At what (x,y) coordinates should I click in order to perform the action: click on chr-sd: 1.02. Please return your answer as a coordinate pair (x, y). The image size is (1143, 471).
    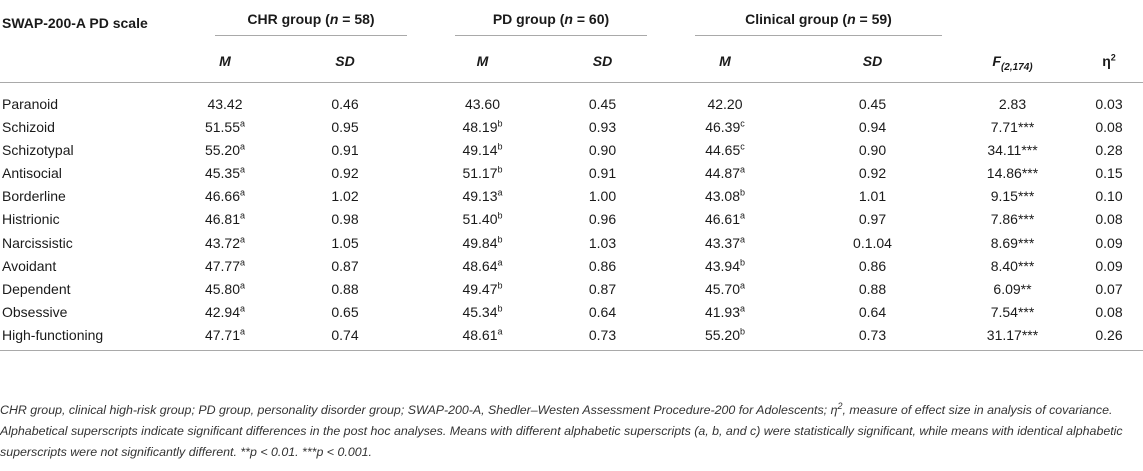
    Looking at the image, I should click on (345, 196).